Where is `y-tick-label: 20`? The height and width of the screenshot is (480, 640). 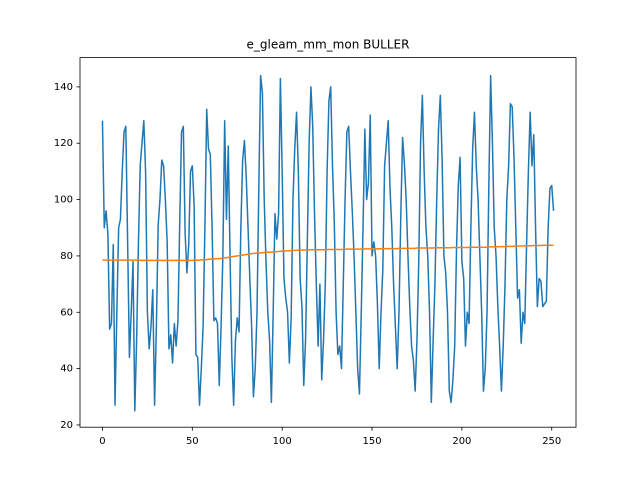
y-tick-label: 20 is located at coordinates (66, 425).